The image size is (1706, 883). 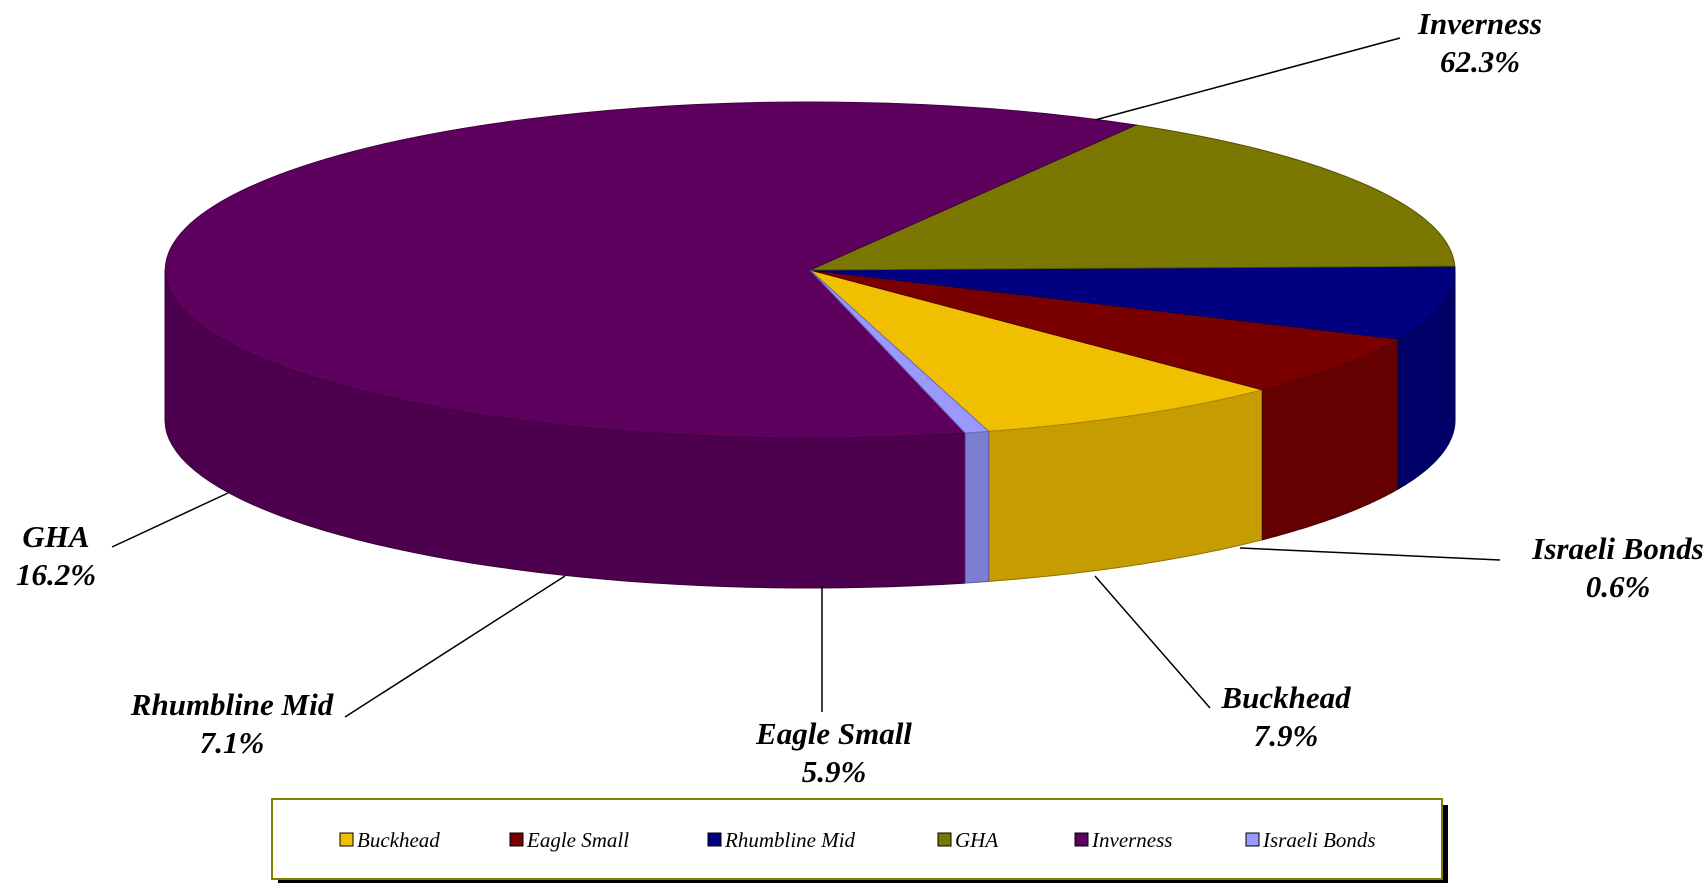 I want to click on legend-label-buckhead: Buckhead, so click(x=398, y=840).